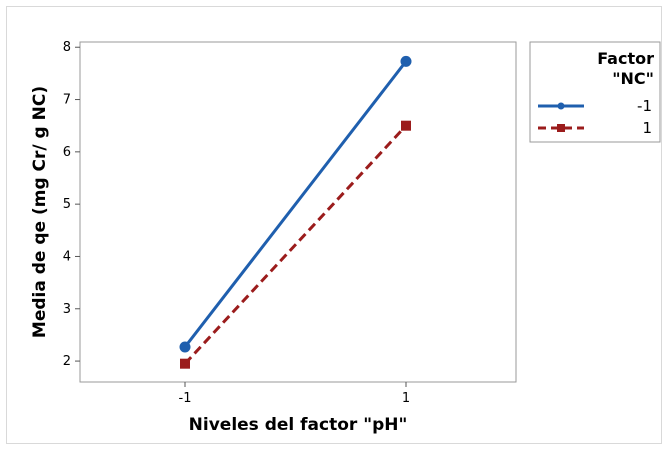 Image resolution: width=668 pixels, height=450 pixels. Describe the element at coordinates (185, 398) in the screenshot. I see `x-tick-label: -1` at that location.